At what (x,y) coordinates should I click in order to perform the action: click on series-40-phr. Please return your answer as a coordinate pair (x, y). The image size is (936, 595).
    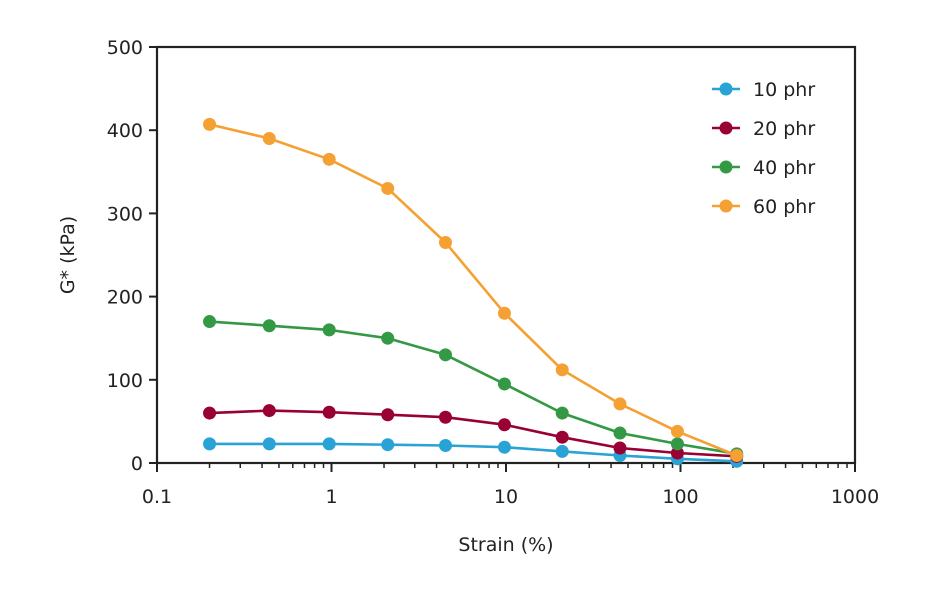
    Looking at the image, I should click on (473, 388).